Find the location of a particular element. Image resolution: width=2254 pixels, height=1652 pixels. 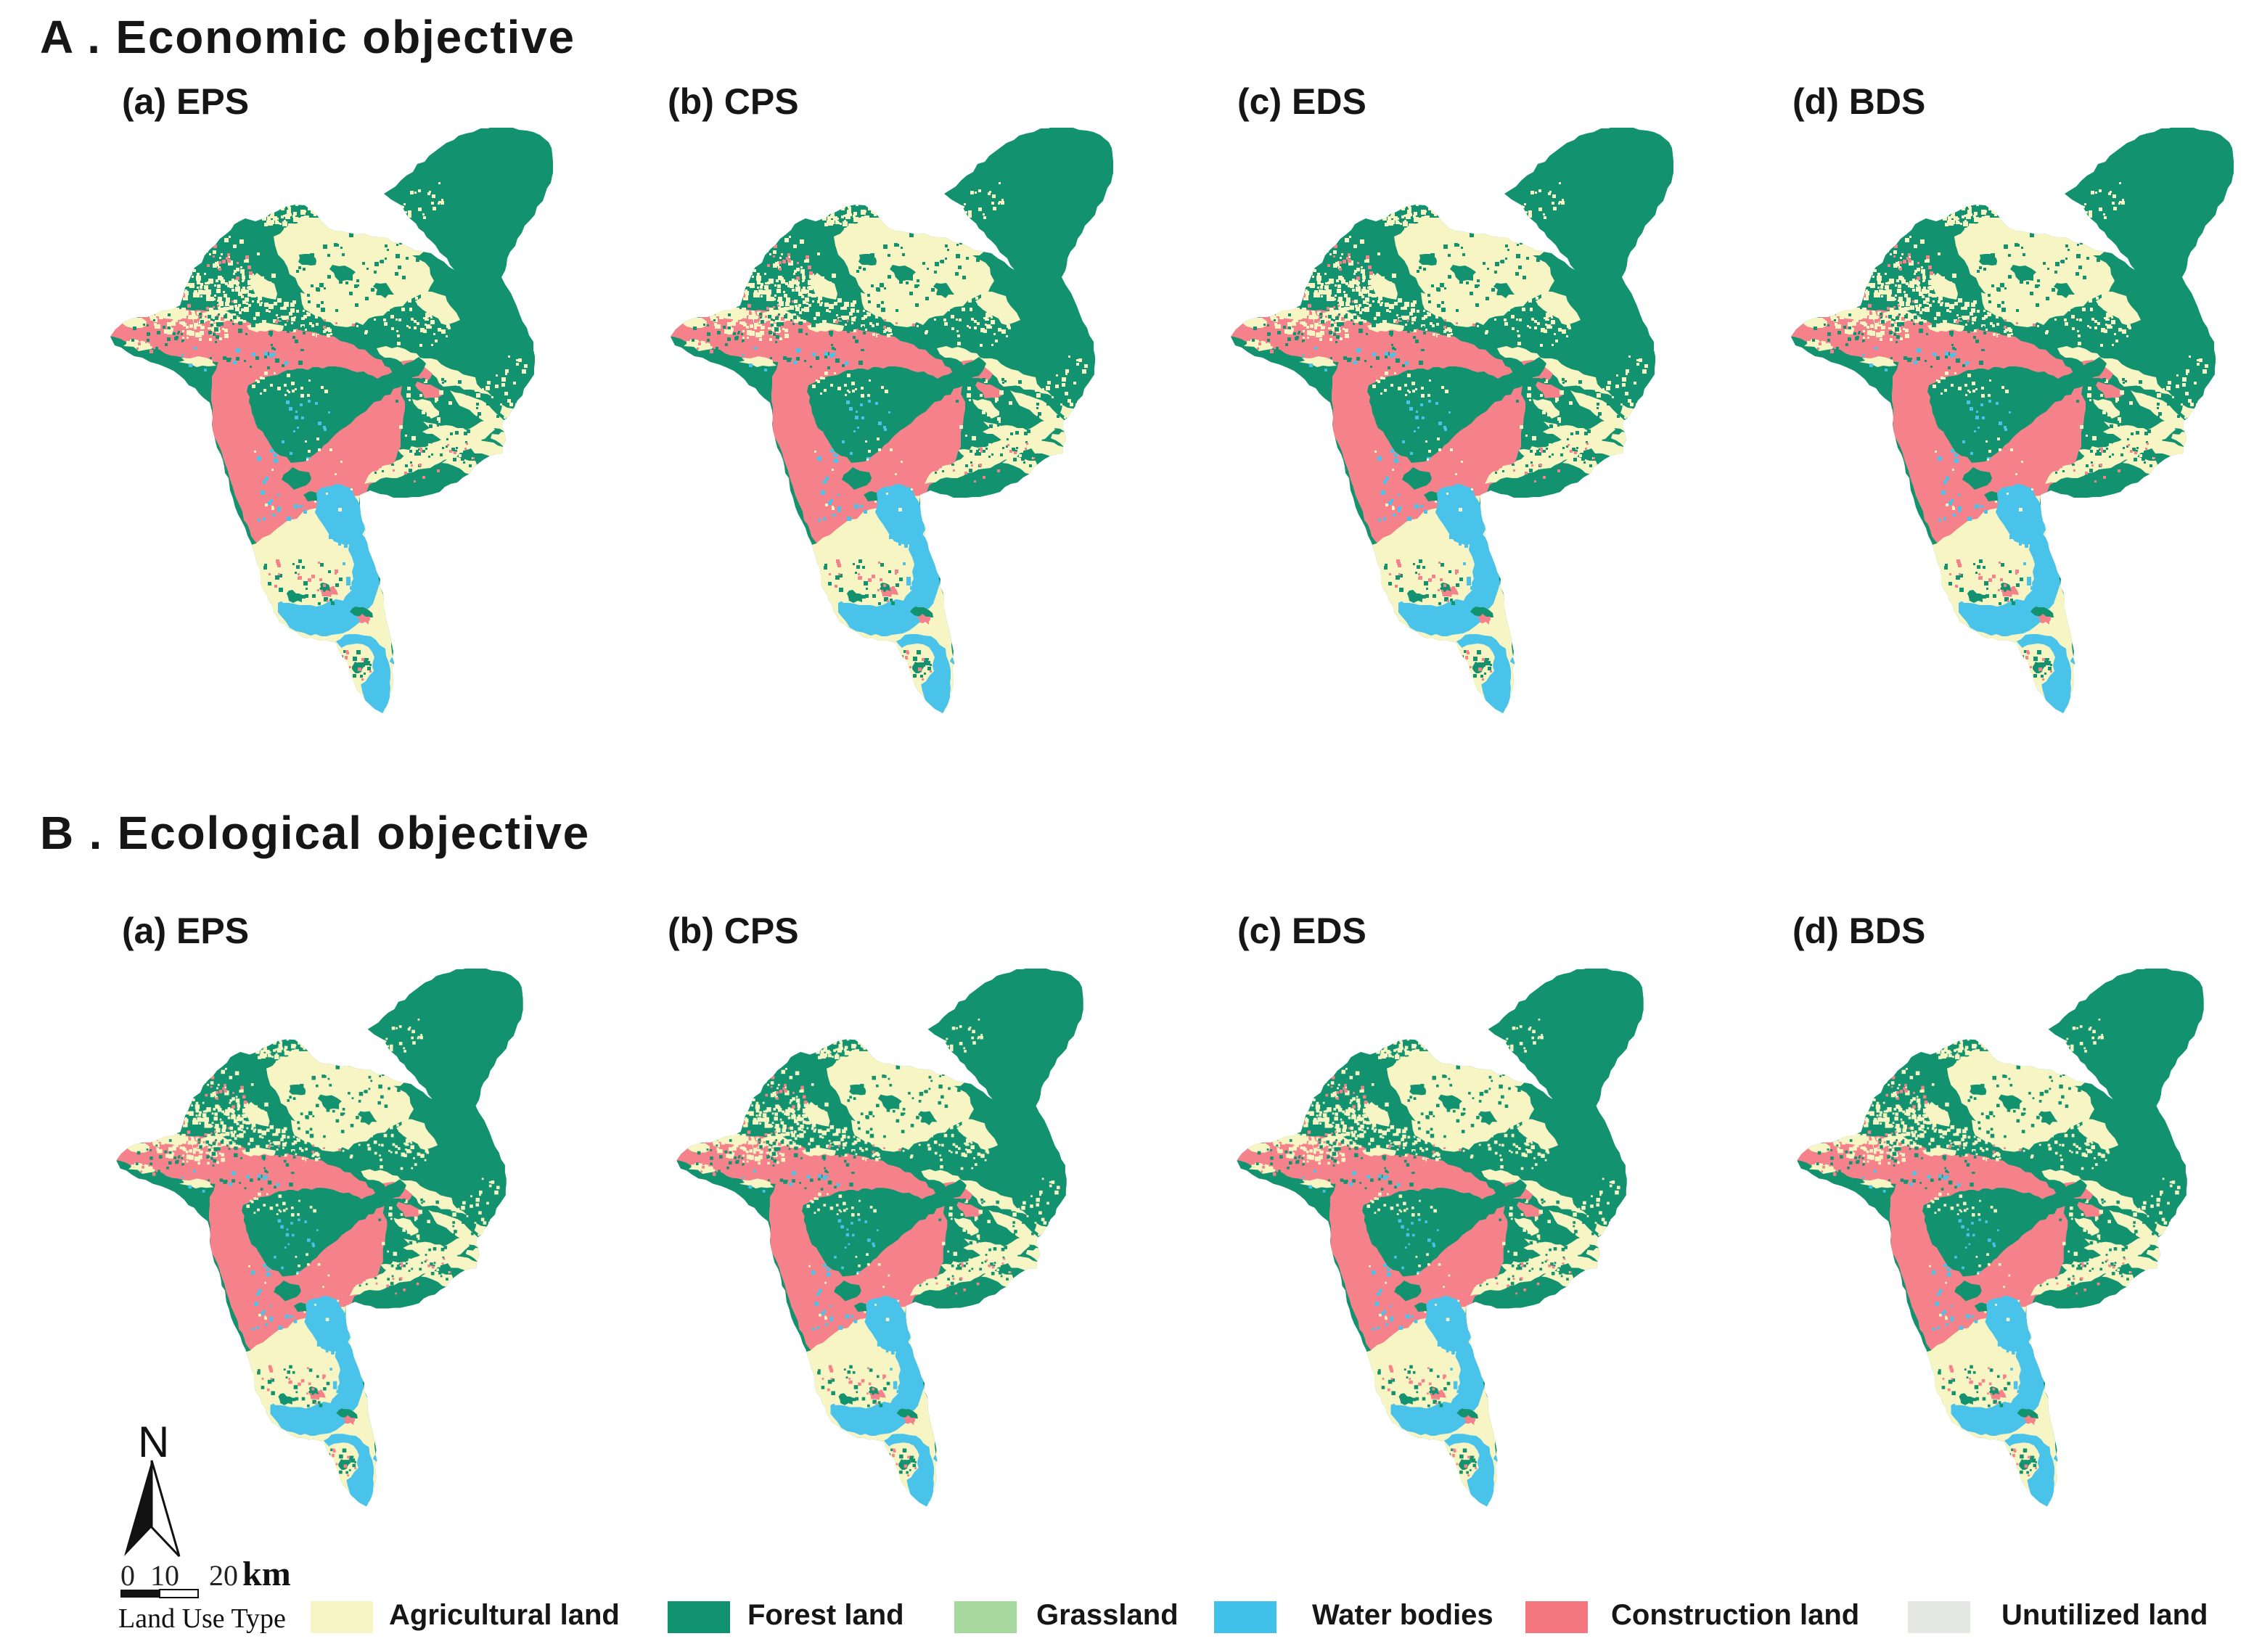

svg-text: N is located at coordinates (154, 1442).